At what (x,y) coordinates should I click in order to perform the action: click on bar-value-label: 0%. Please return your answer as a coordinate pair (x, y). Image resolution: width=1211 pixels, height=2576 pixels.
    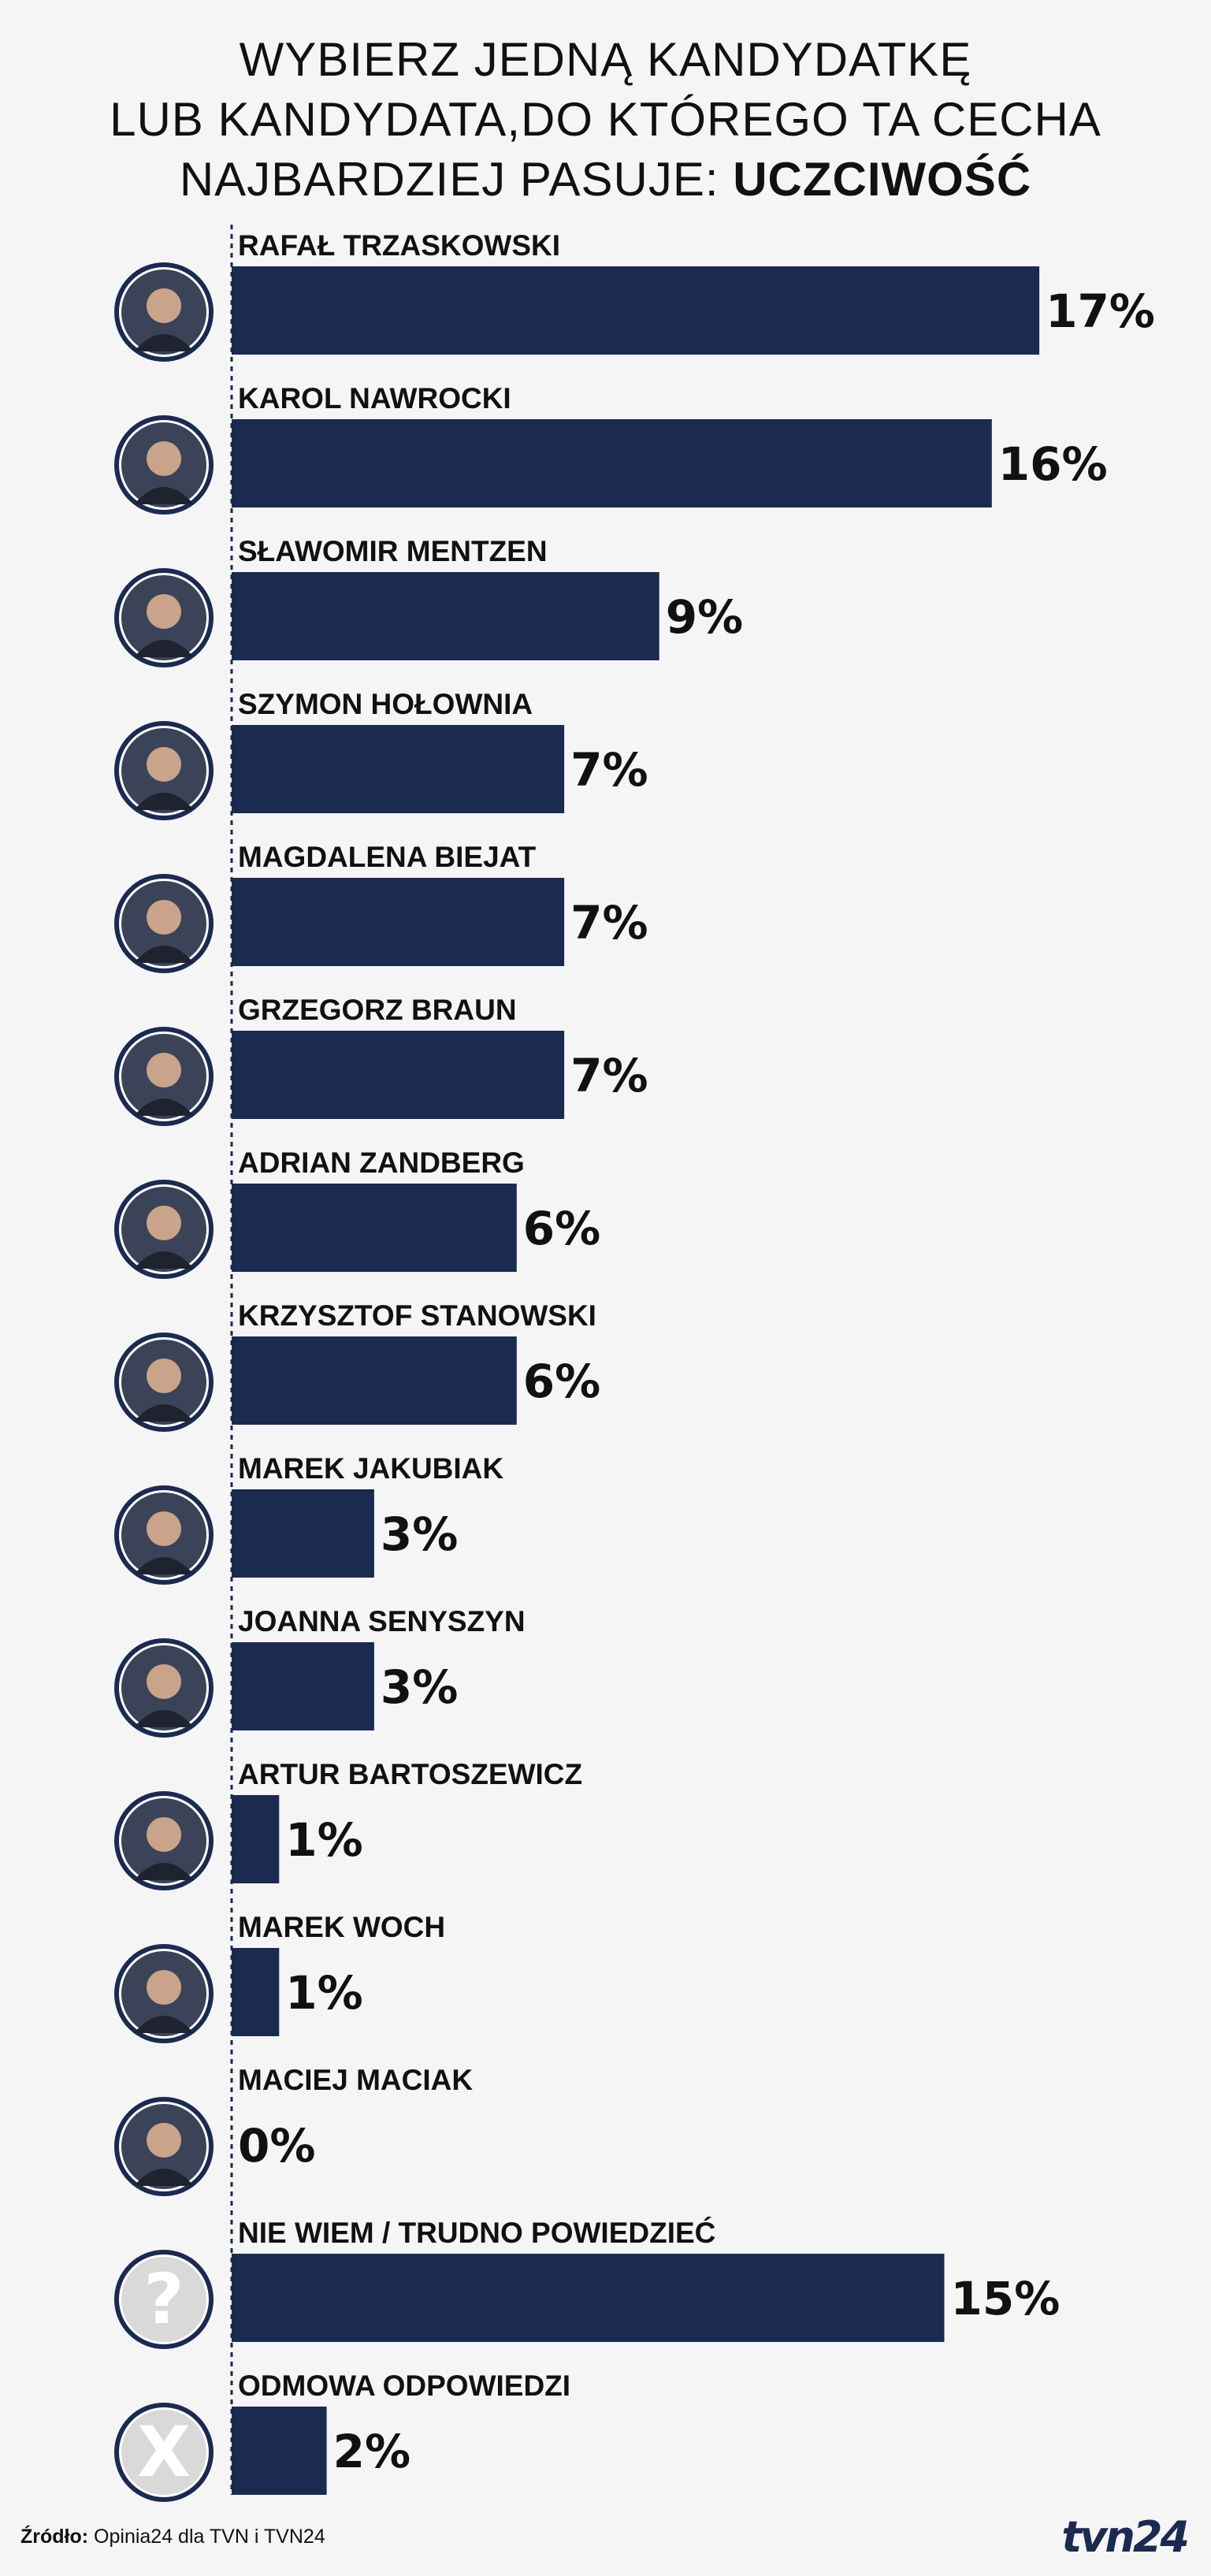
    Looking at the image, I should click on (277, 2146).